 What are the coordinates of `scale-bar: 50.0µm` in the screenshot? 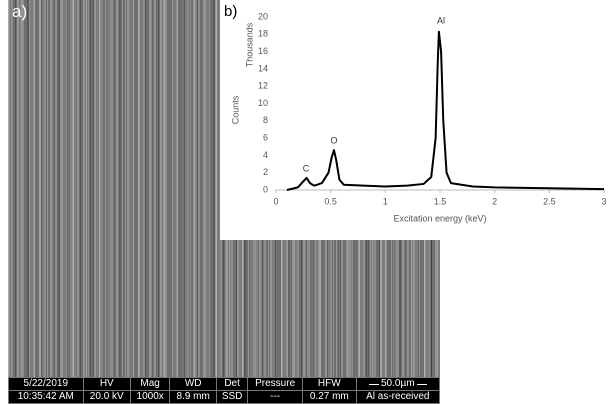 It's located at (398, 384).